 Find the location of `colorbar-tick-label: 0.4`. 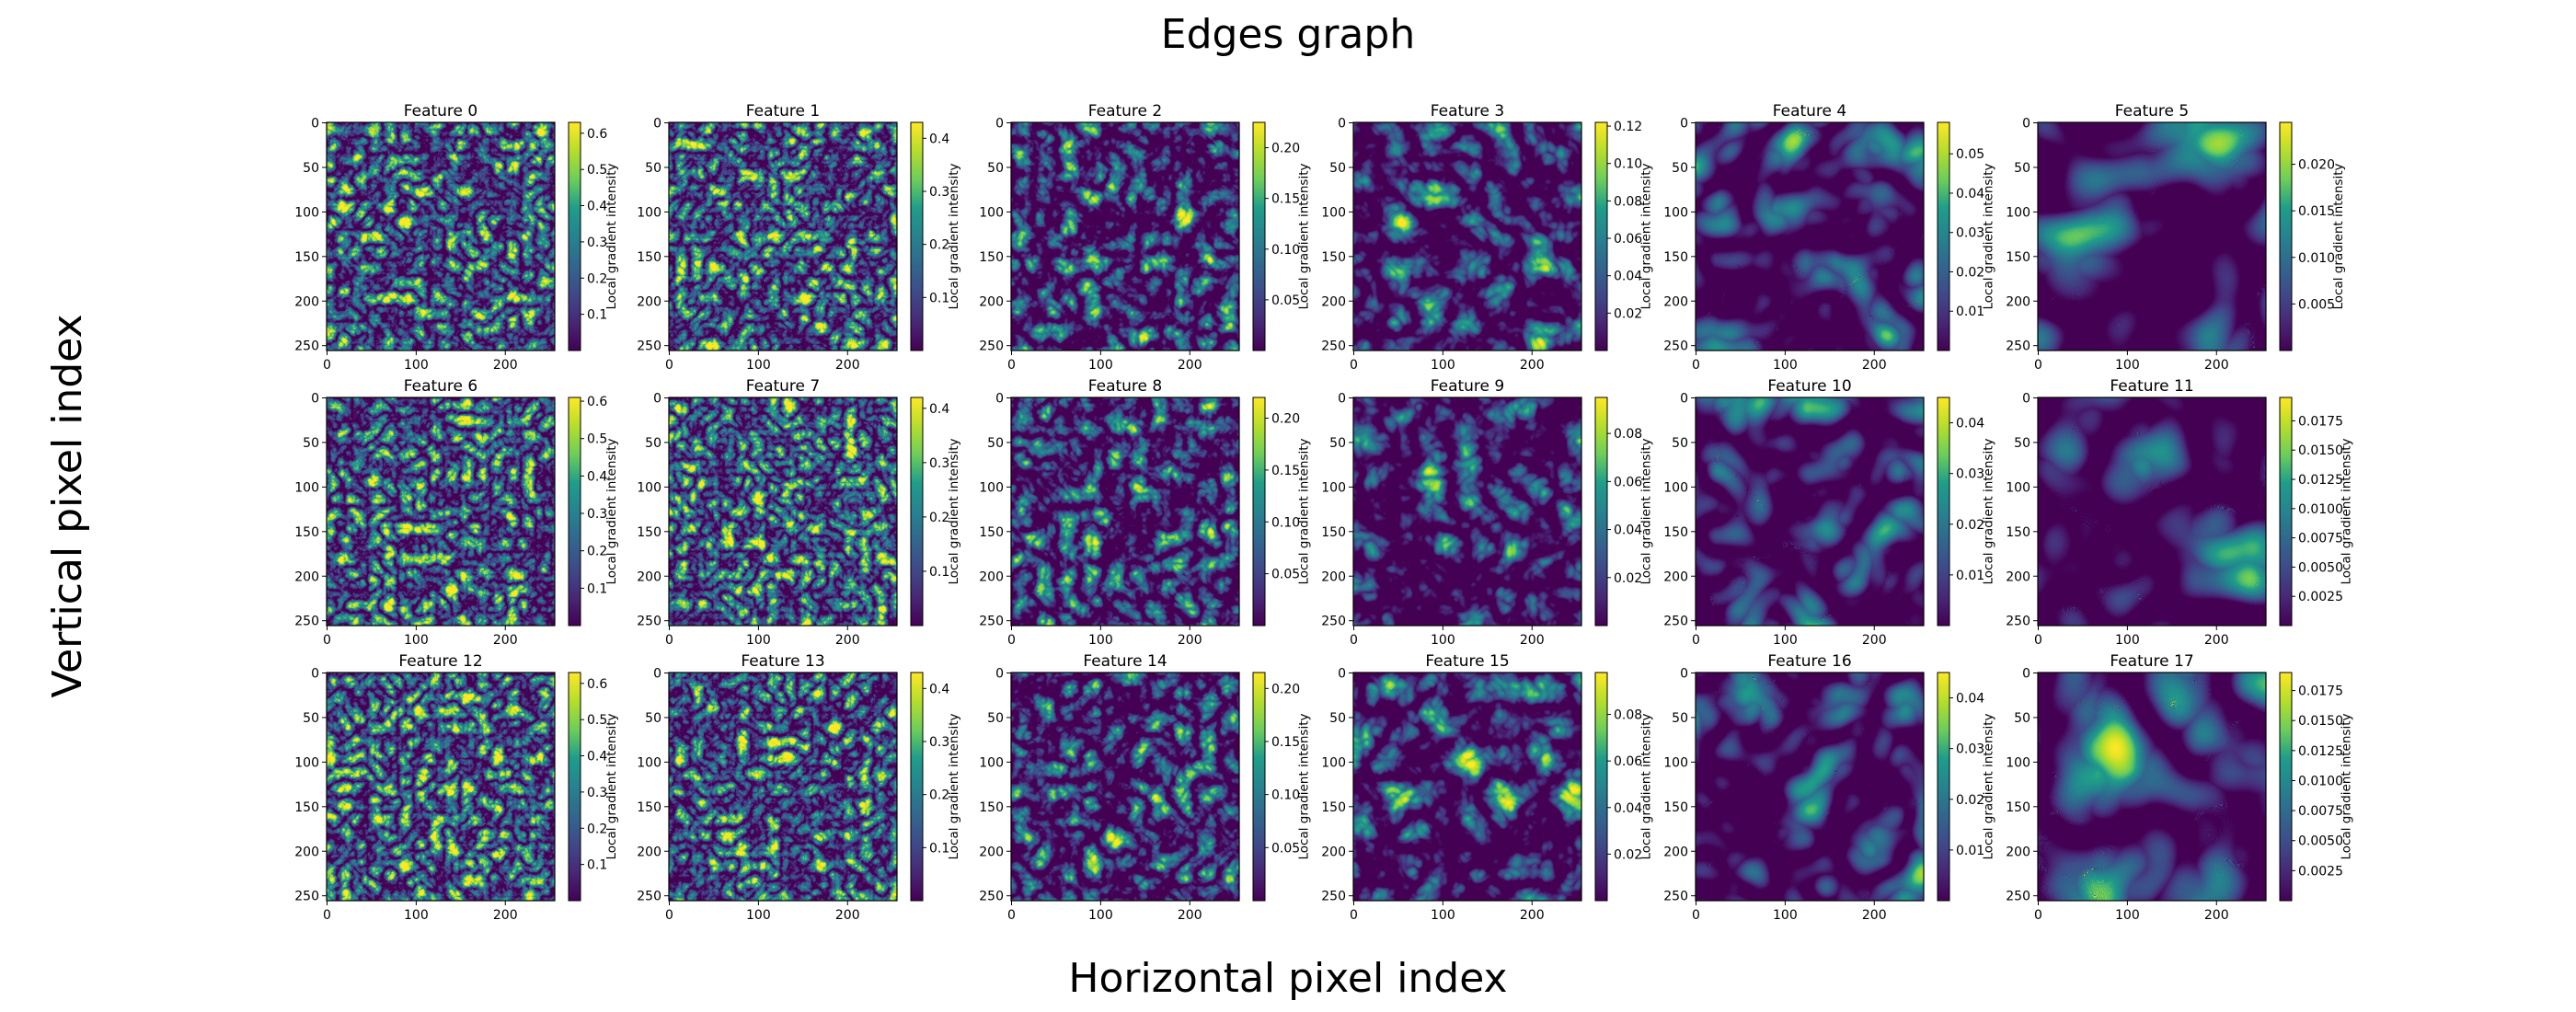

colorbar-tick-label: 0.4 is located at coordinates (939, 689).